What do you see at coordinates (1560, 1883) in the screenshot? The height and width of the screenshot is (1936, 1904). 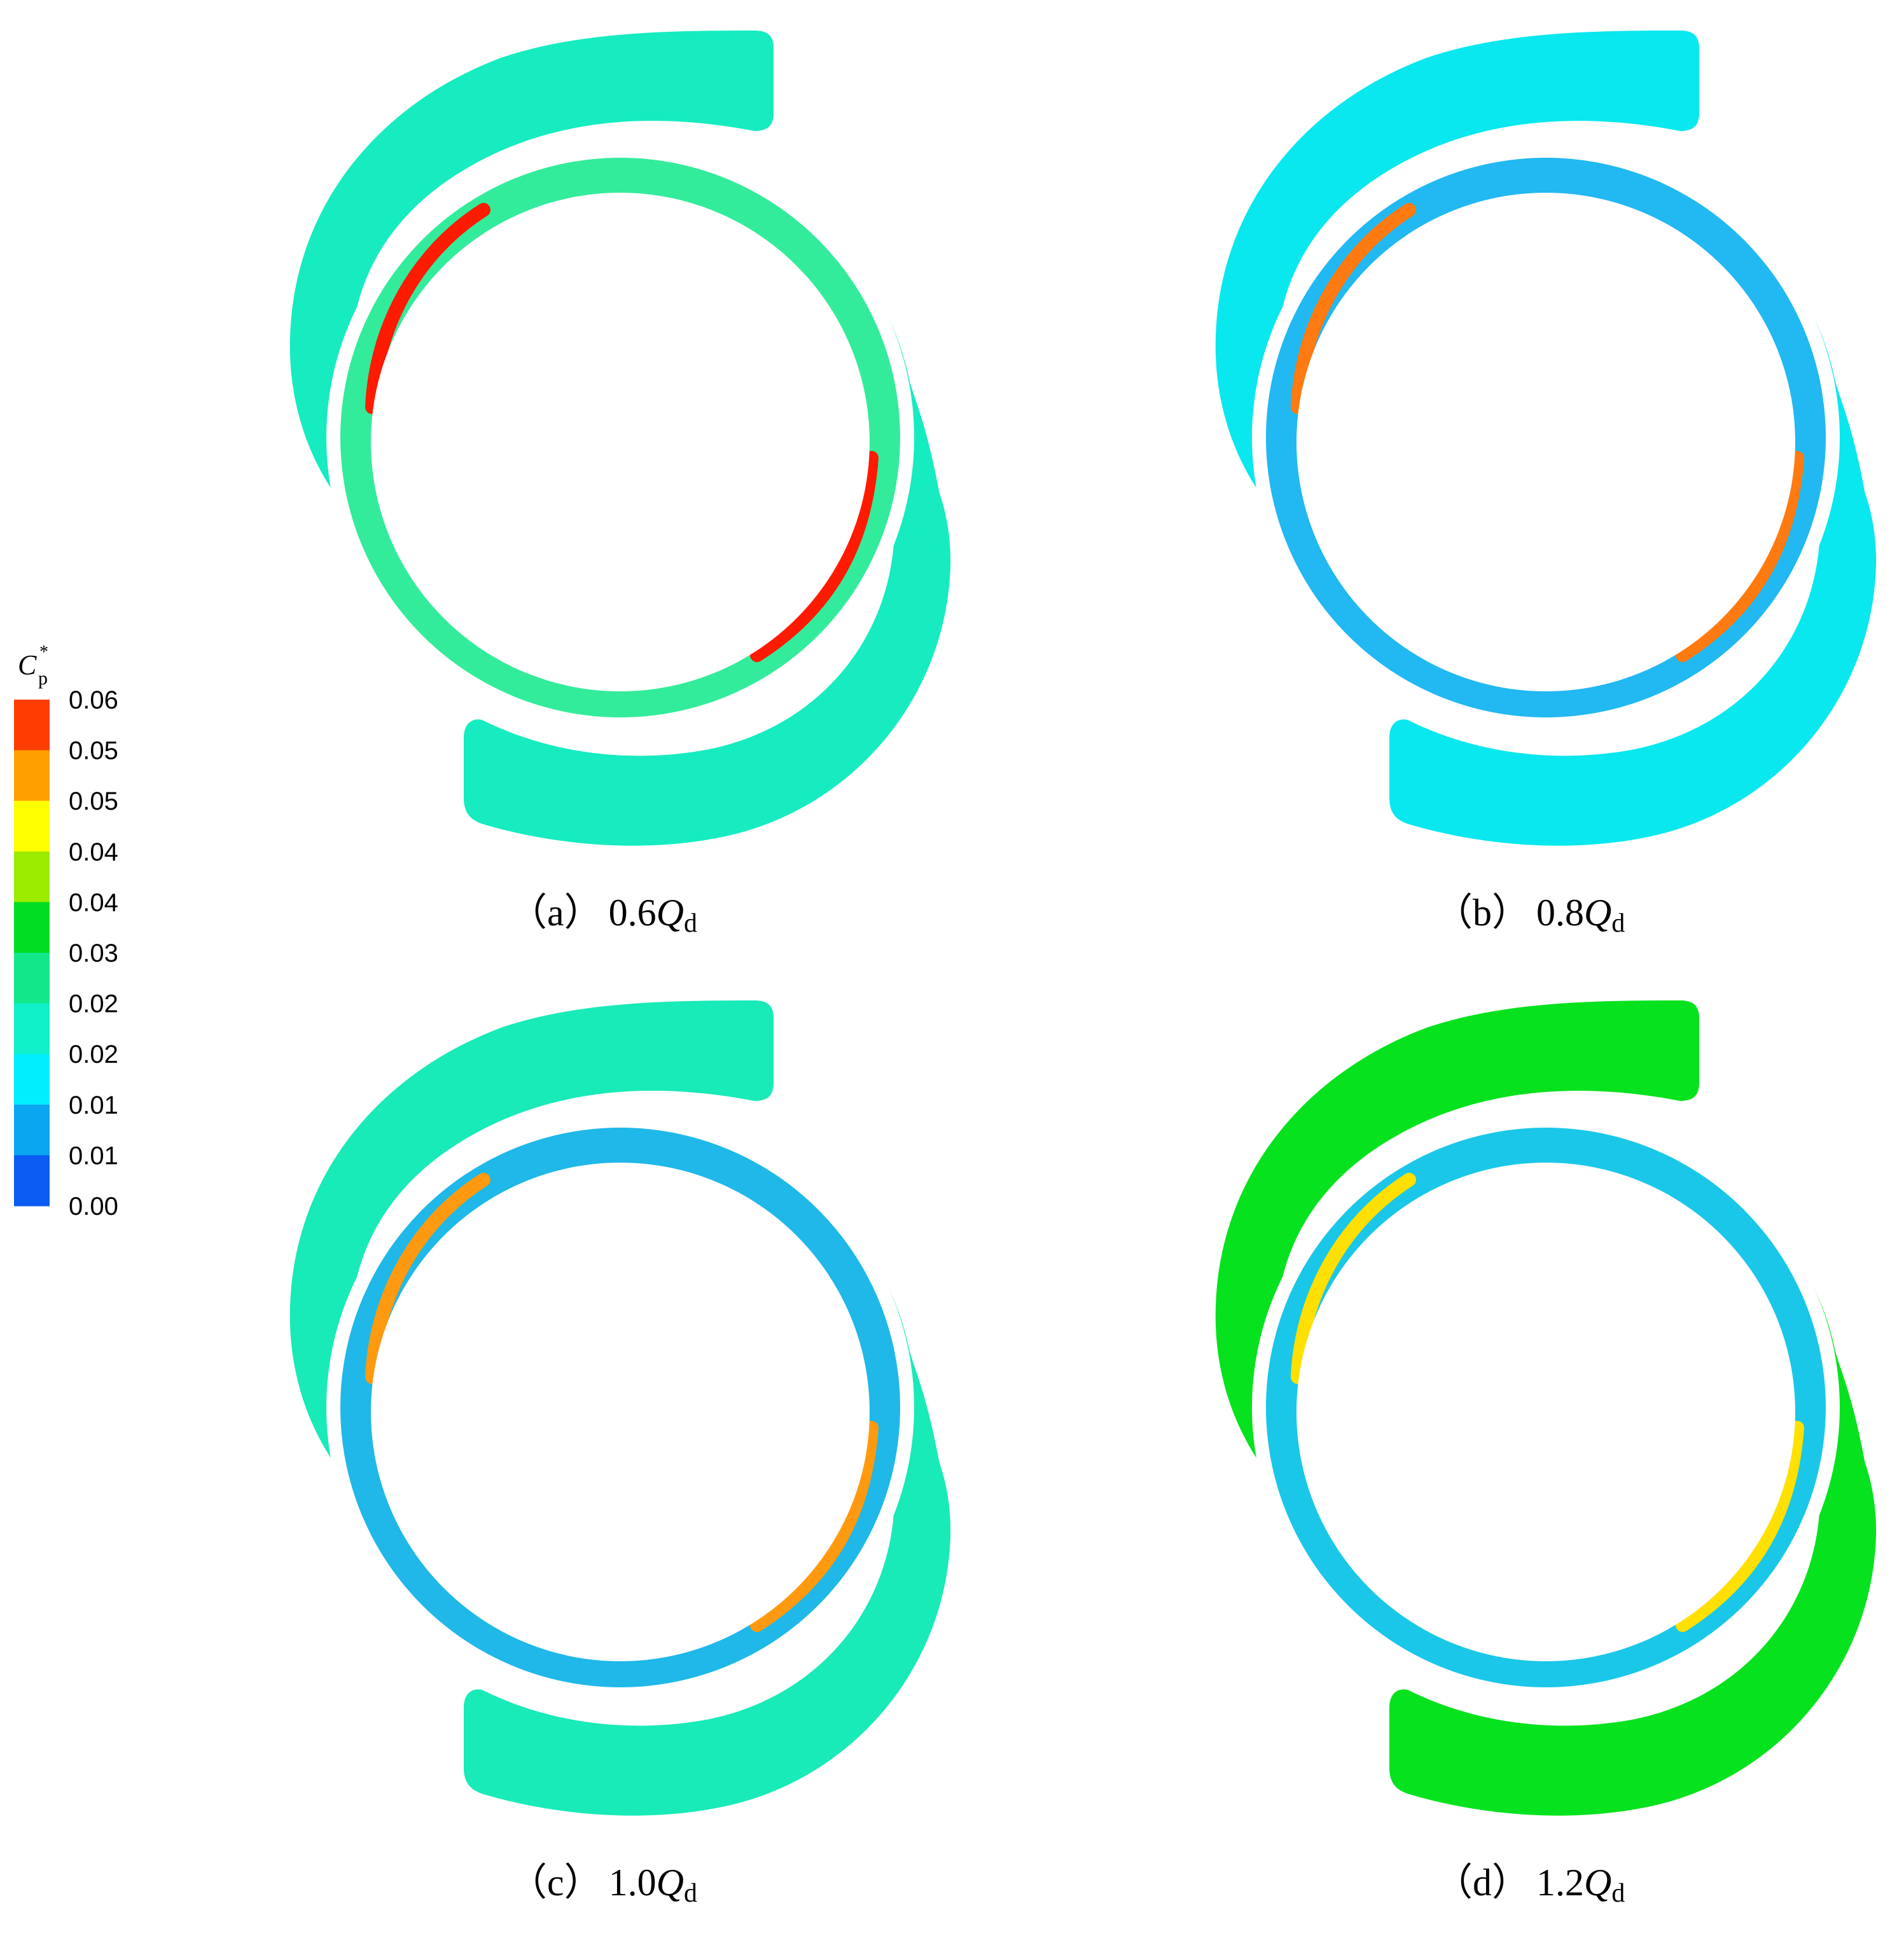 I see `caption-value: 1.2` at bounding box center [1560, 1883].